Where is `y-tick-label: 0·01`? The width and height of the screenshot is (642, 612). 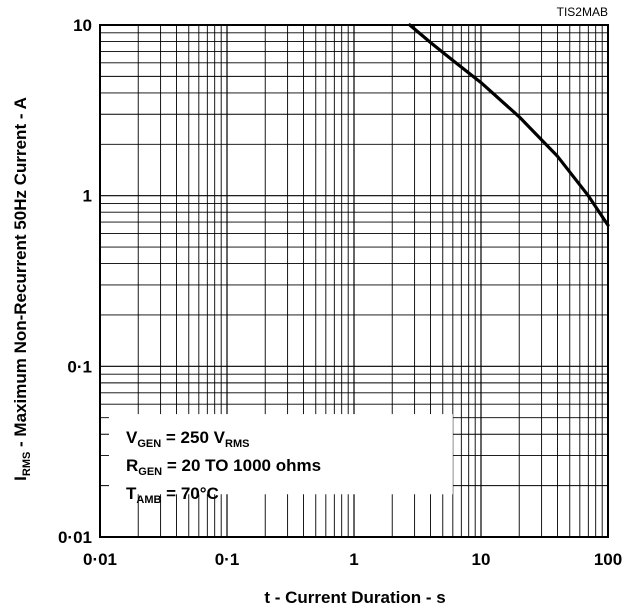
y-tick-label: 0·01 is located at coordinates (75, 537).